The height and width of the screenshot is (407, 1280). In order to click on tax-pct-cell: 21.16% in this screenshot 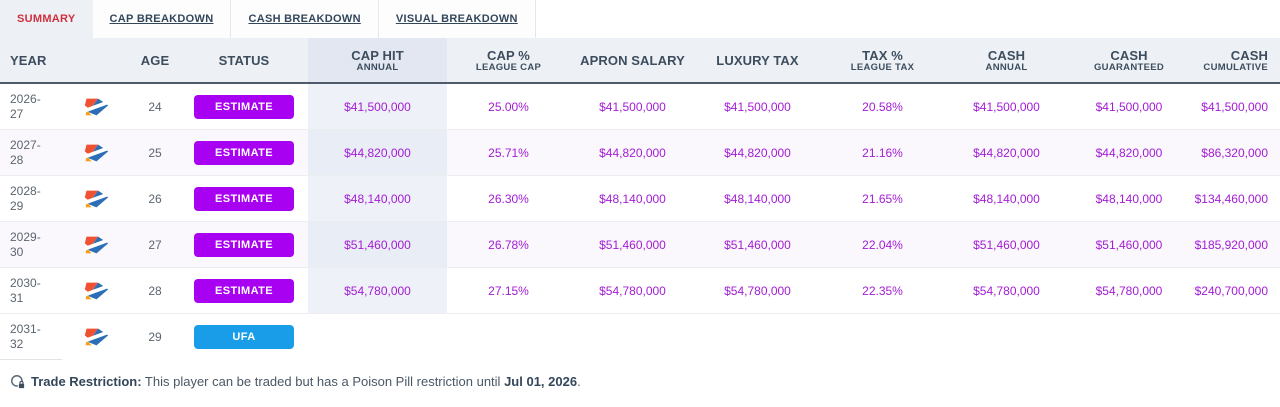, I will do `click(882, 152)`.